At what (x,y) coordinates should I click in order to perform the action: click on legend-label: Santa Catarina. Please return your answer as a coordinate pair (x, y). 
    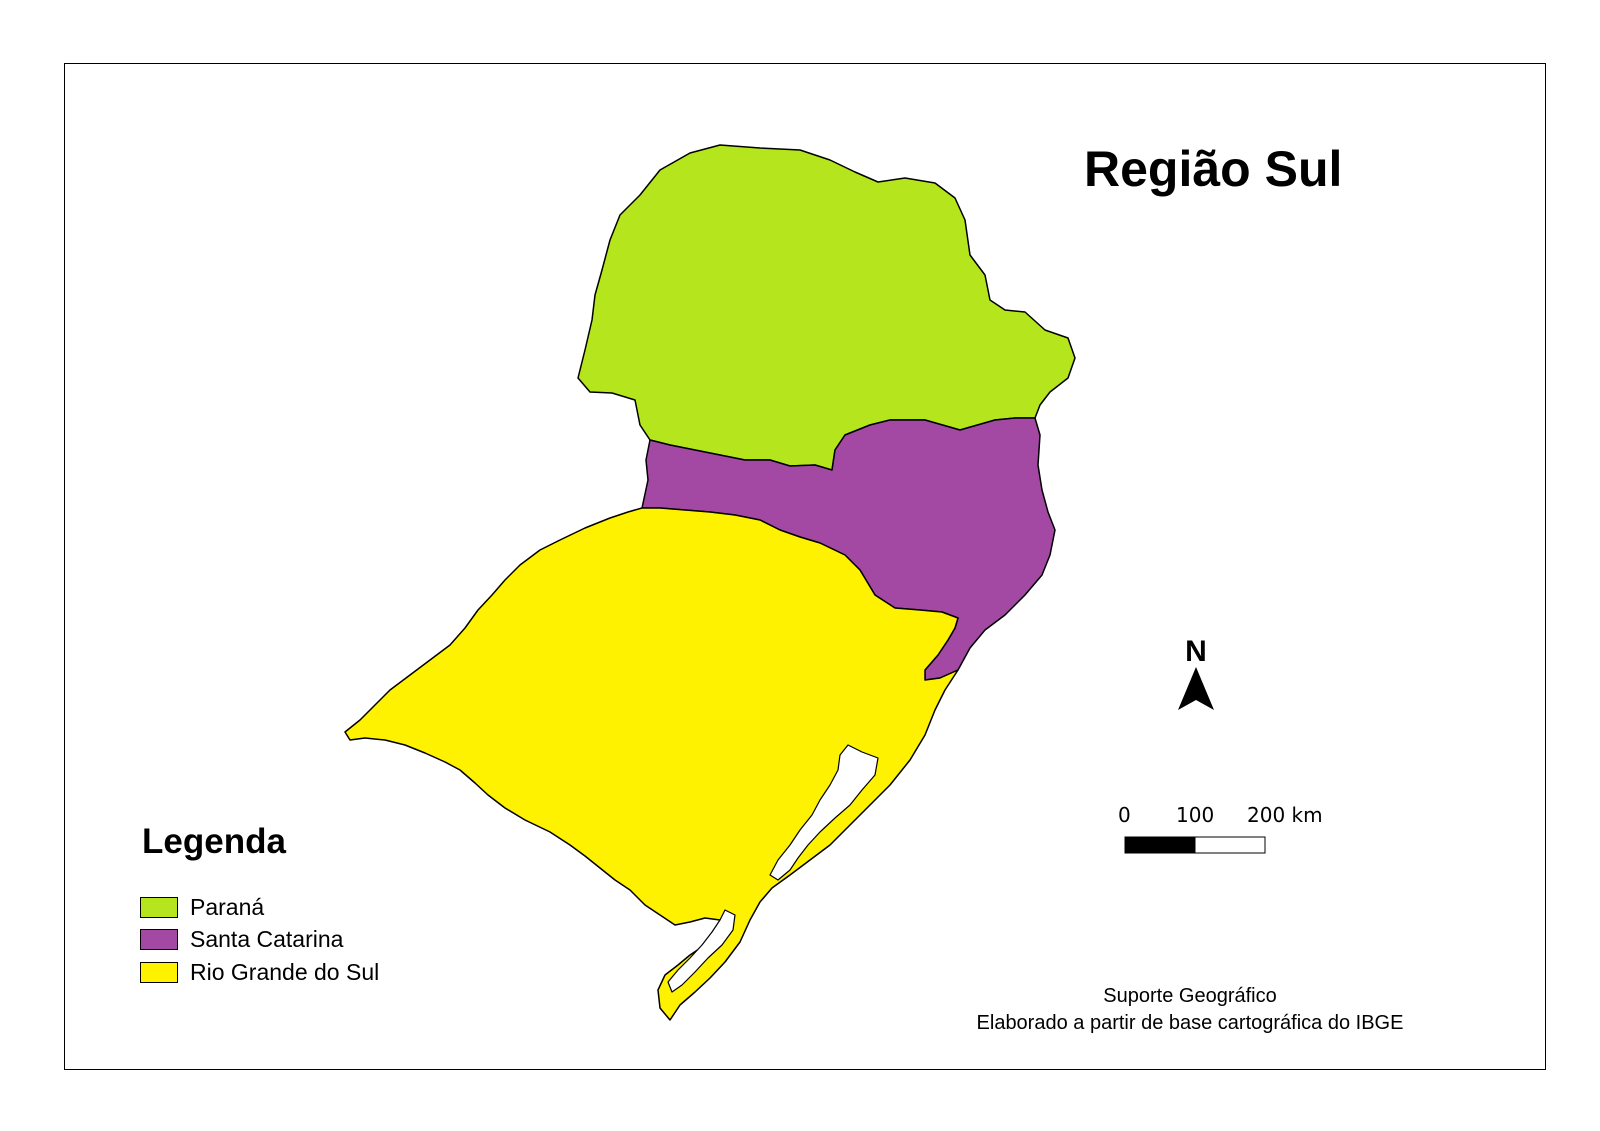
    Looking at the image, I should click on (267, 938).